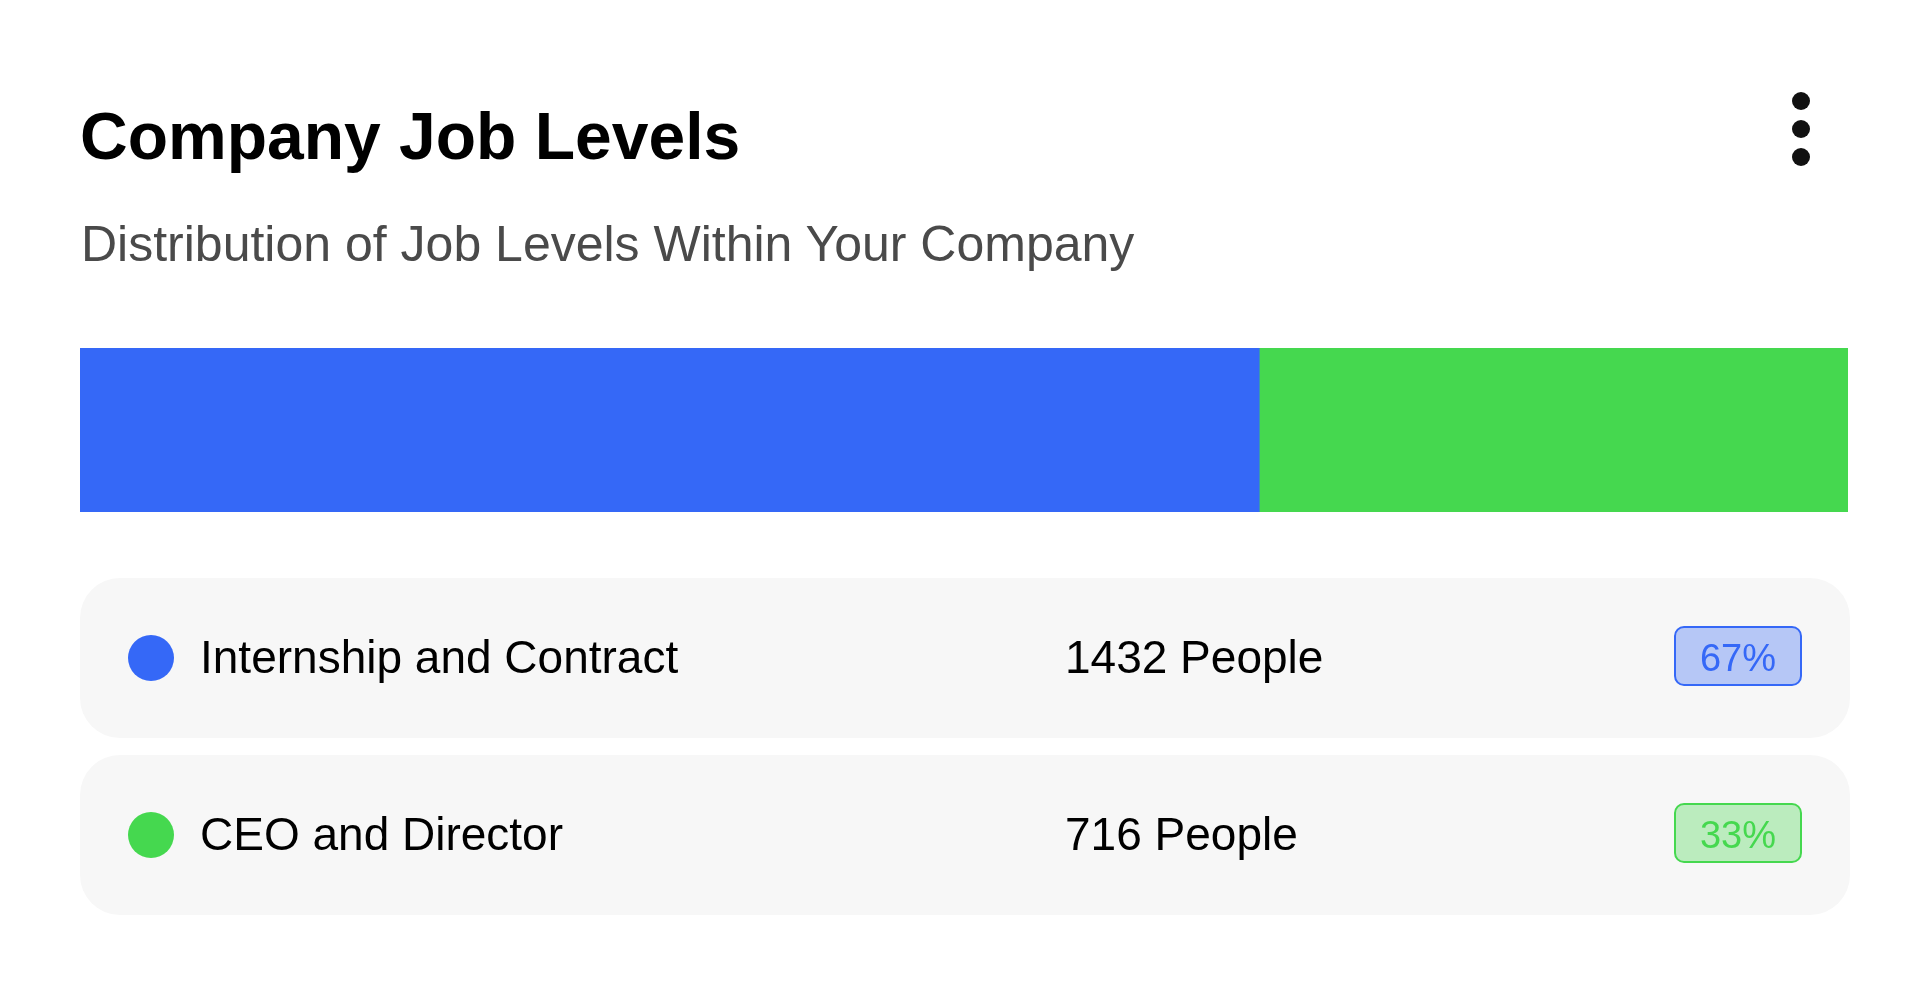  Describe the element at coordinates (439, 657) in the screenshot. I see `legend-label: Internship and Contract` at that location.